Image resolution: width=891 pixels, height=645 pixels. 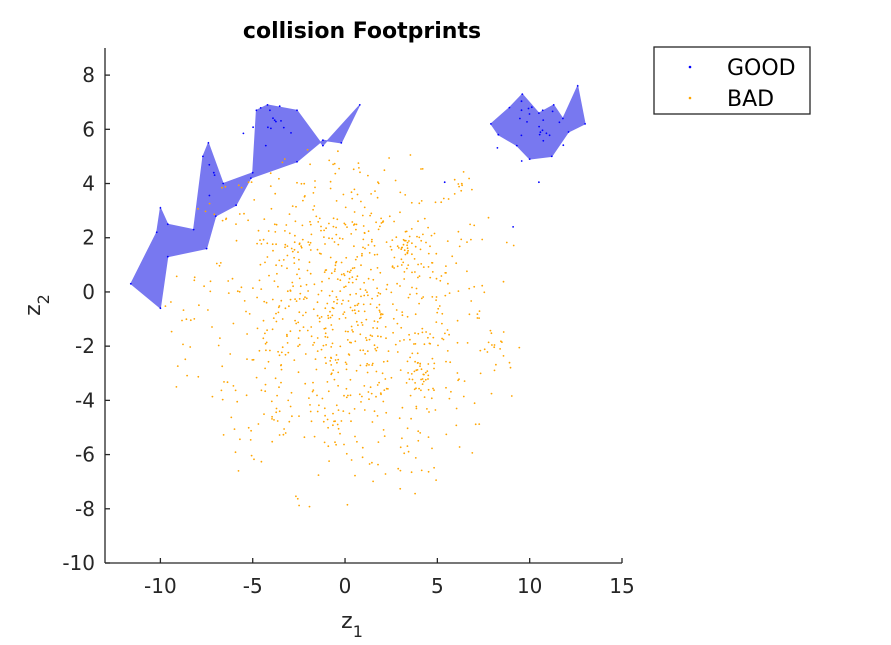 I want to click on legend: GOOD BAD, so click(x=732, y=80).